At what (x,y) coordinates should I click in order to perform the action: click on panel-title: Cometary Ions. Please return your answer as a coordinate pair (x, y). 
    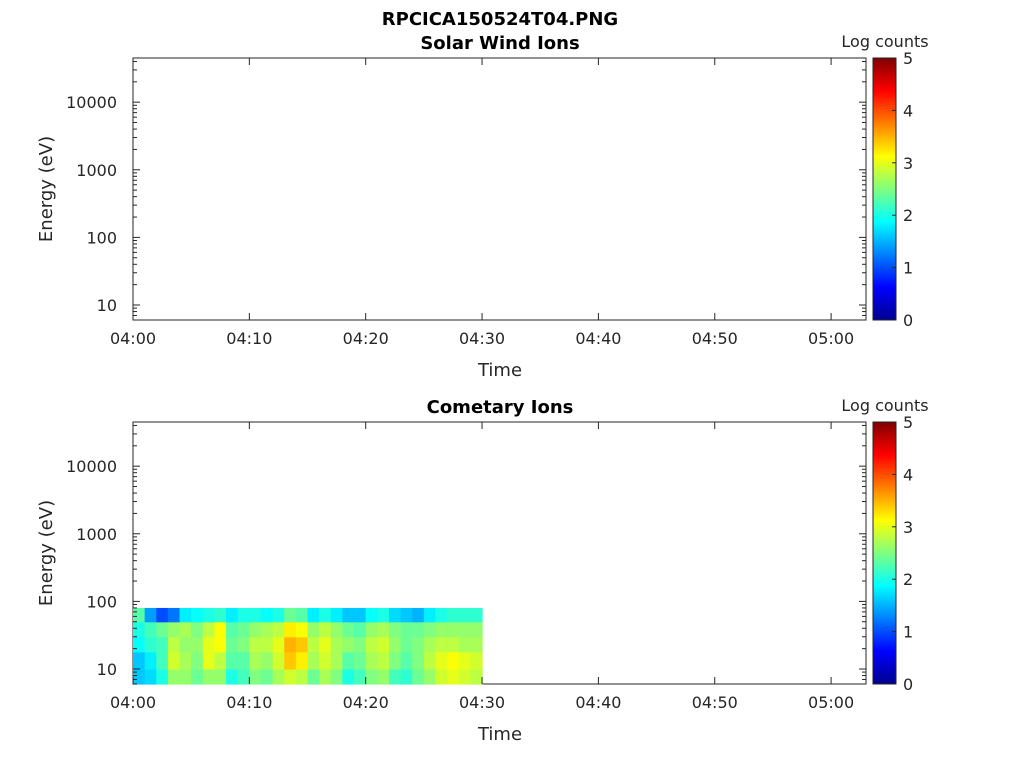
    Looking at the image, I should click on (500, 407).